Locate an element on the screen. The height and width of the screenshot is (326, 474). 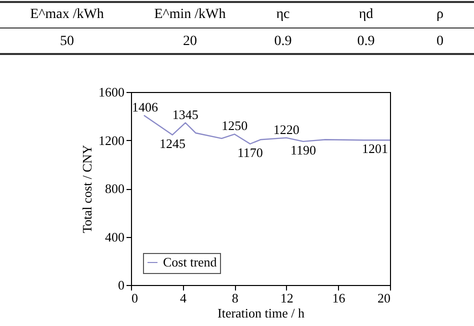
x-axis-title: Iteration time / h is located at coordinates (261, 313).